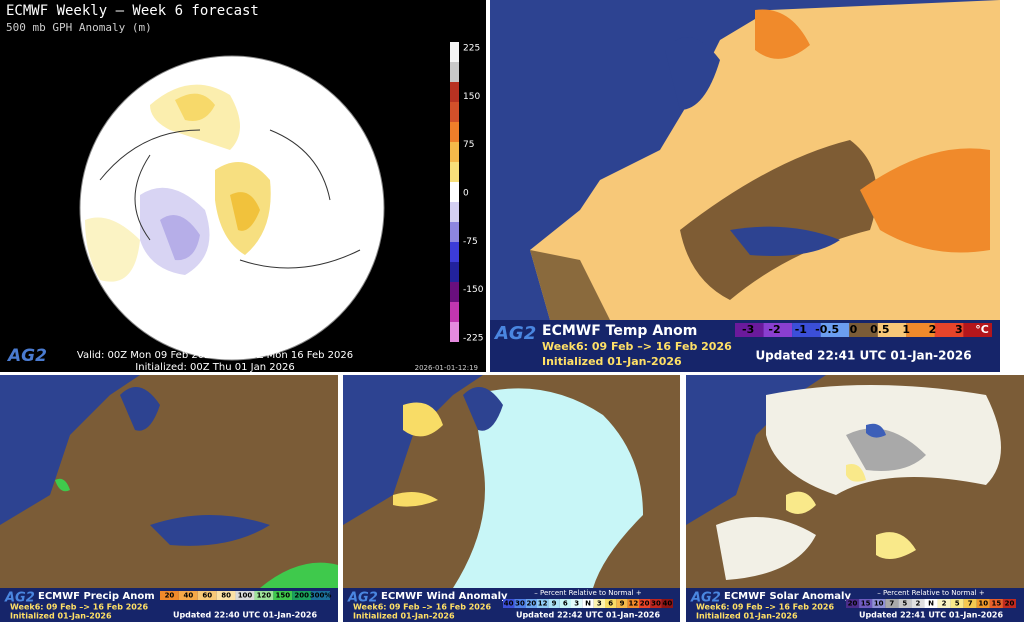  What do you see at coordinates (471, 49) in the screenshot?
I see `colorbar-label: 225` at bounding box center [471, 49].